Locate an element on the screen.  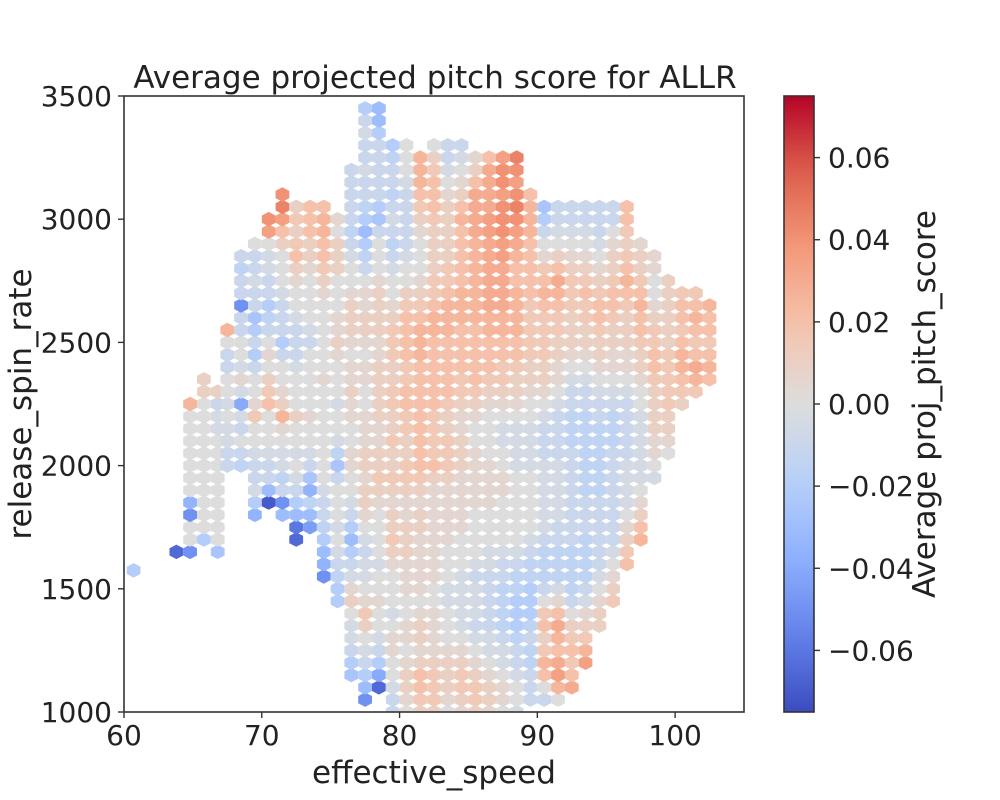
colorbar-tick-label: −0.04 is located at coordinates (871, 568).